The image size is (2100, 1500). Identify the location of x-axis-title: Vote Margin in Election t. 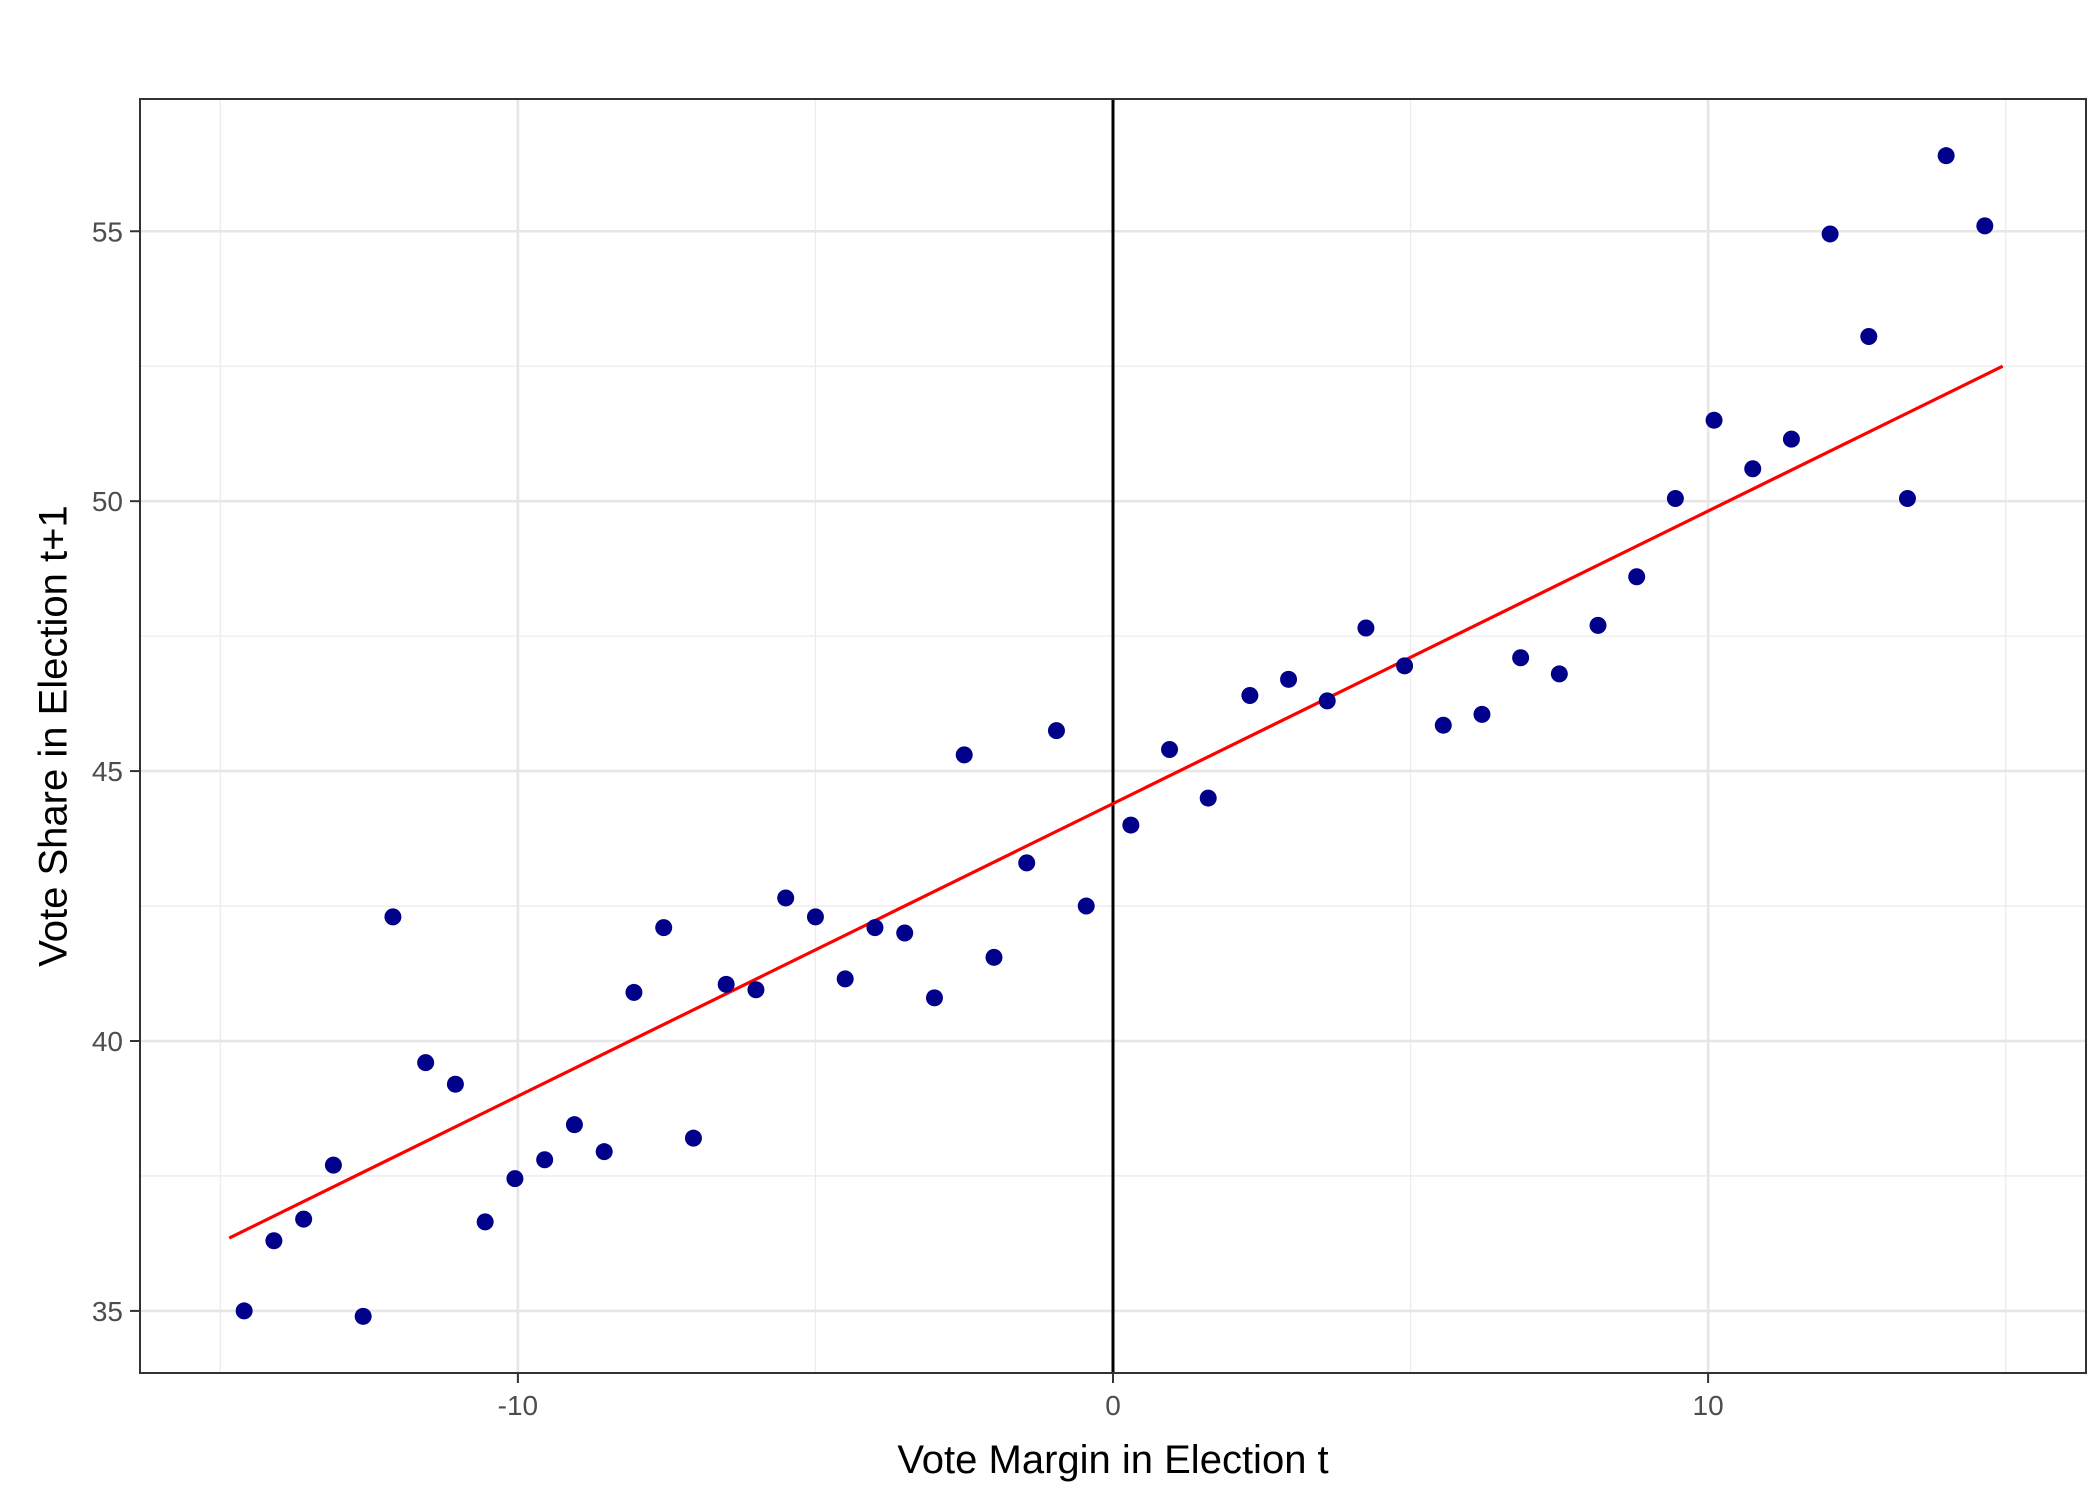
(1112, 1460).